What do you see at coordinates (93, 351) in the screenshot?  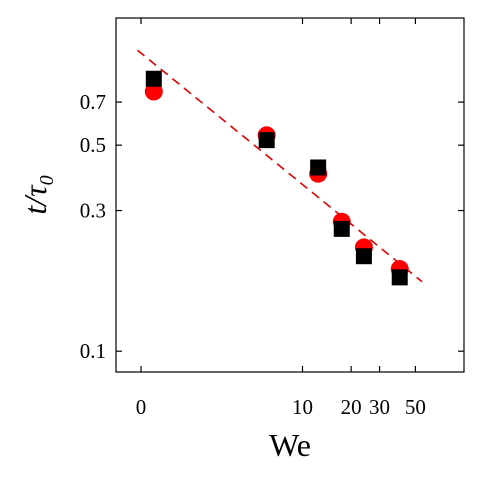 I see `y-tick-label-0: 0.1` at bounding box center [93, 351].